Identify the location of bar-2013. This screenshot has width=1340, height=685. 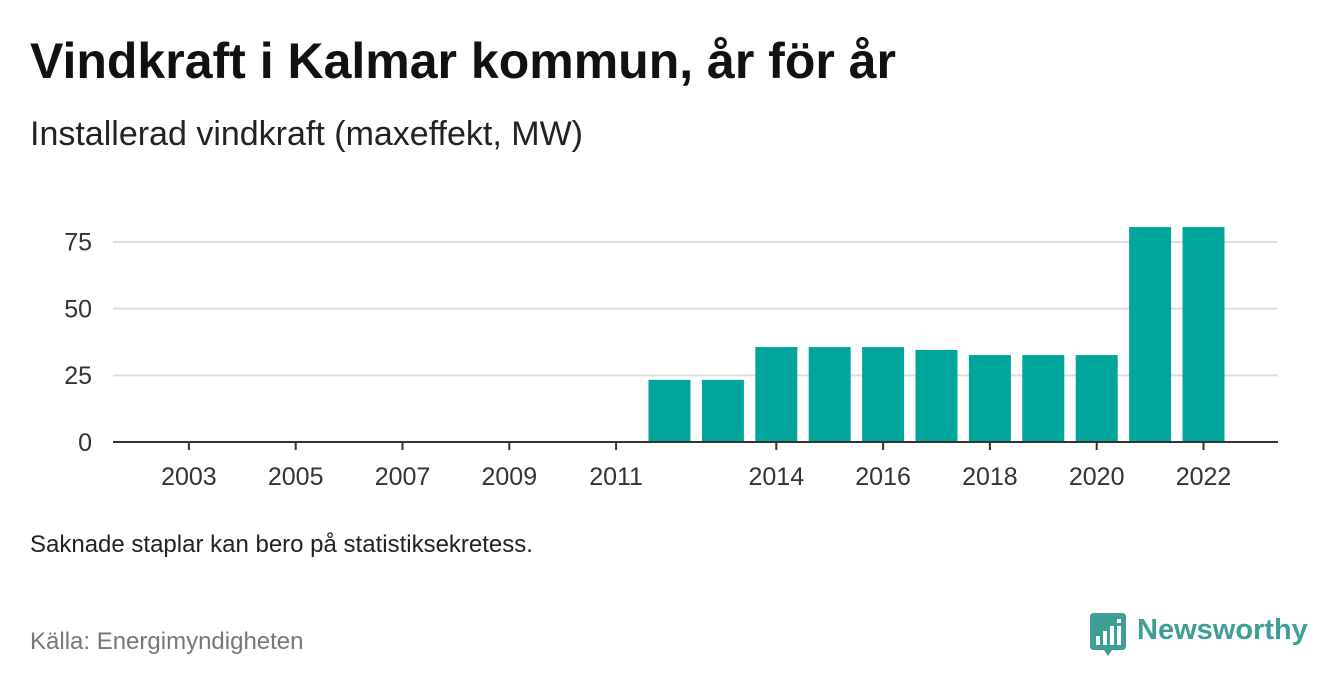
(722, 410).